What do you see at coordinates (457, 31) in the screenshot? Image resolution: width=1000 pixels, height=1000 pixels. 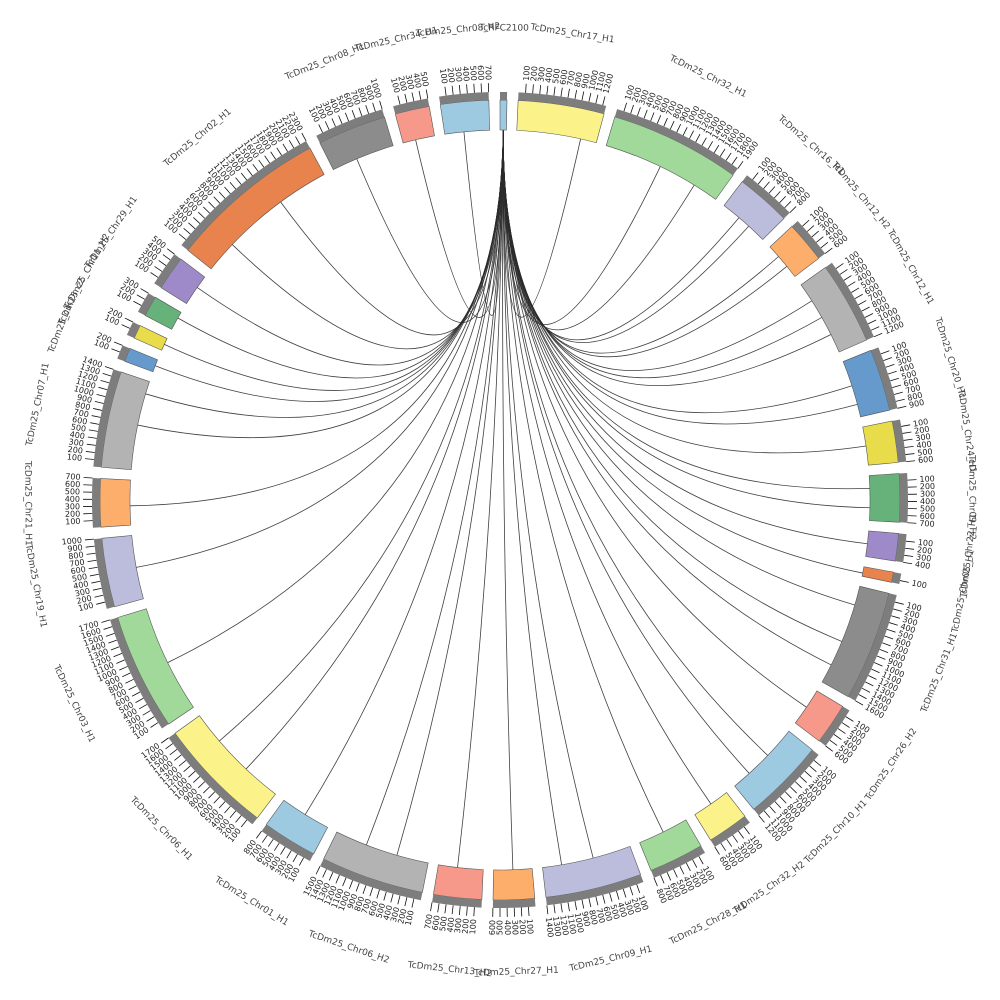 I see `segment-name: TcDm25_Chr08_H2` at bounding box center [457, 31].